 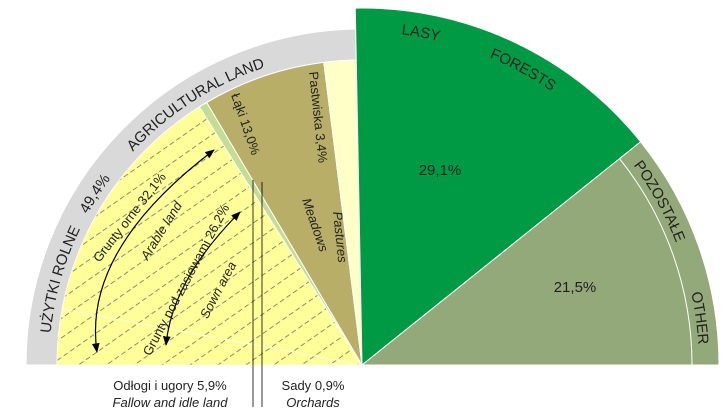 I want to click on orchards-label-en: Orchards, so click(x=313, y=402).